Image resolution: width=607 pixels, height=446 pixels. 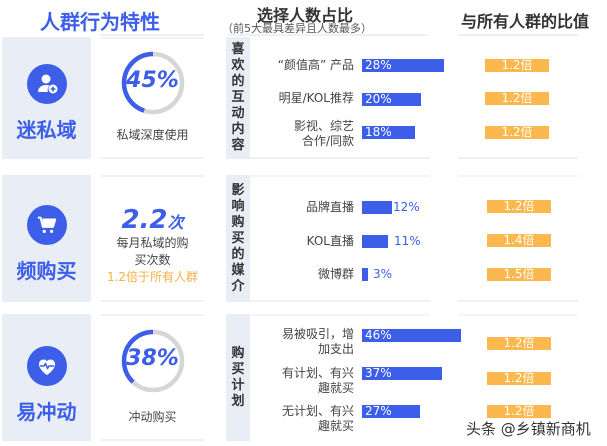 I want to click on row-label: 影视、综艺 合作/同款, so click(x=323, y=133).